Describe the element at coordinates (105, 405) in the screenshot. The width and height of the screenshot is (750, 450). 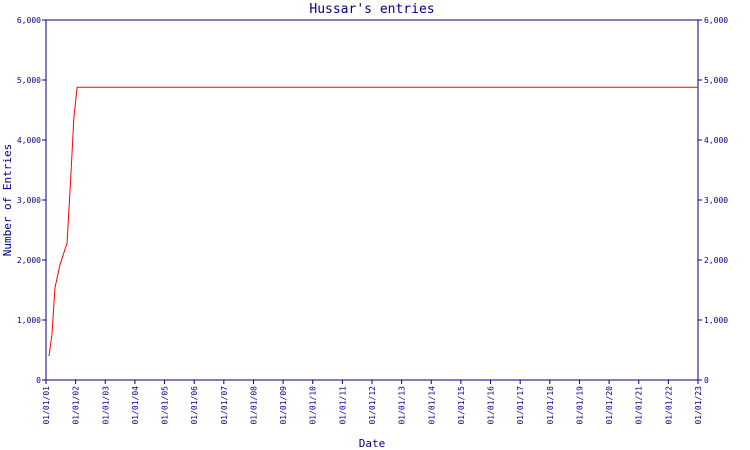
I see `x-tick-label: 01/01/03` at that location.